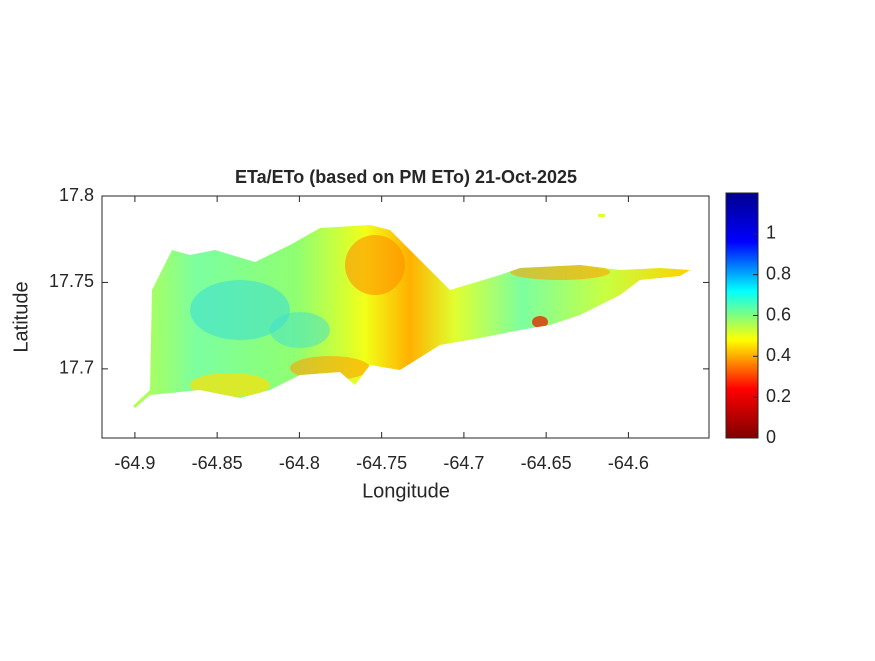 This screenshot has height=661, width=875. What do you see at coordinates (406, 177) in the screenshot?
I see `chart-title: ETa/ETo (based on PM ETo) 21-Oct-2025` at bounding box center [406, 177].